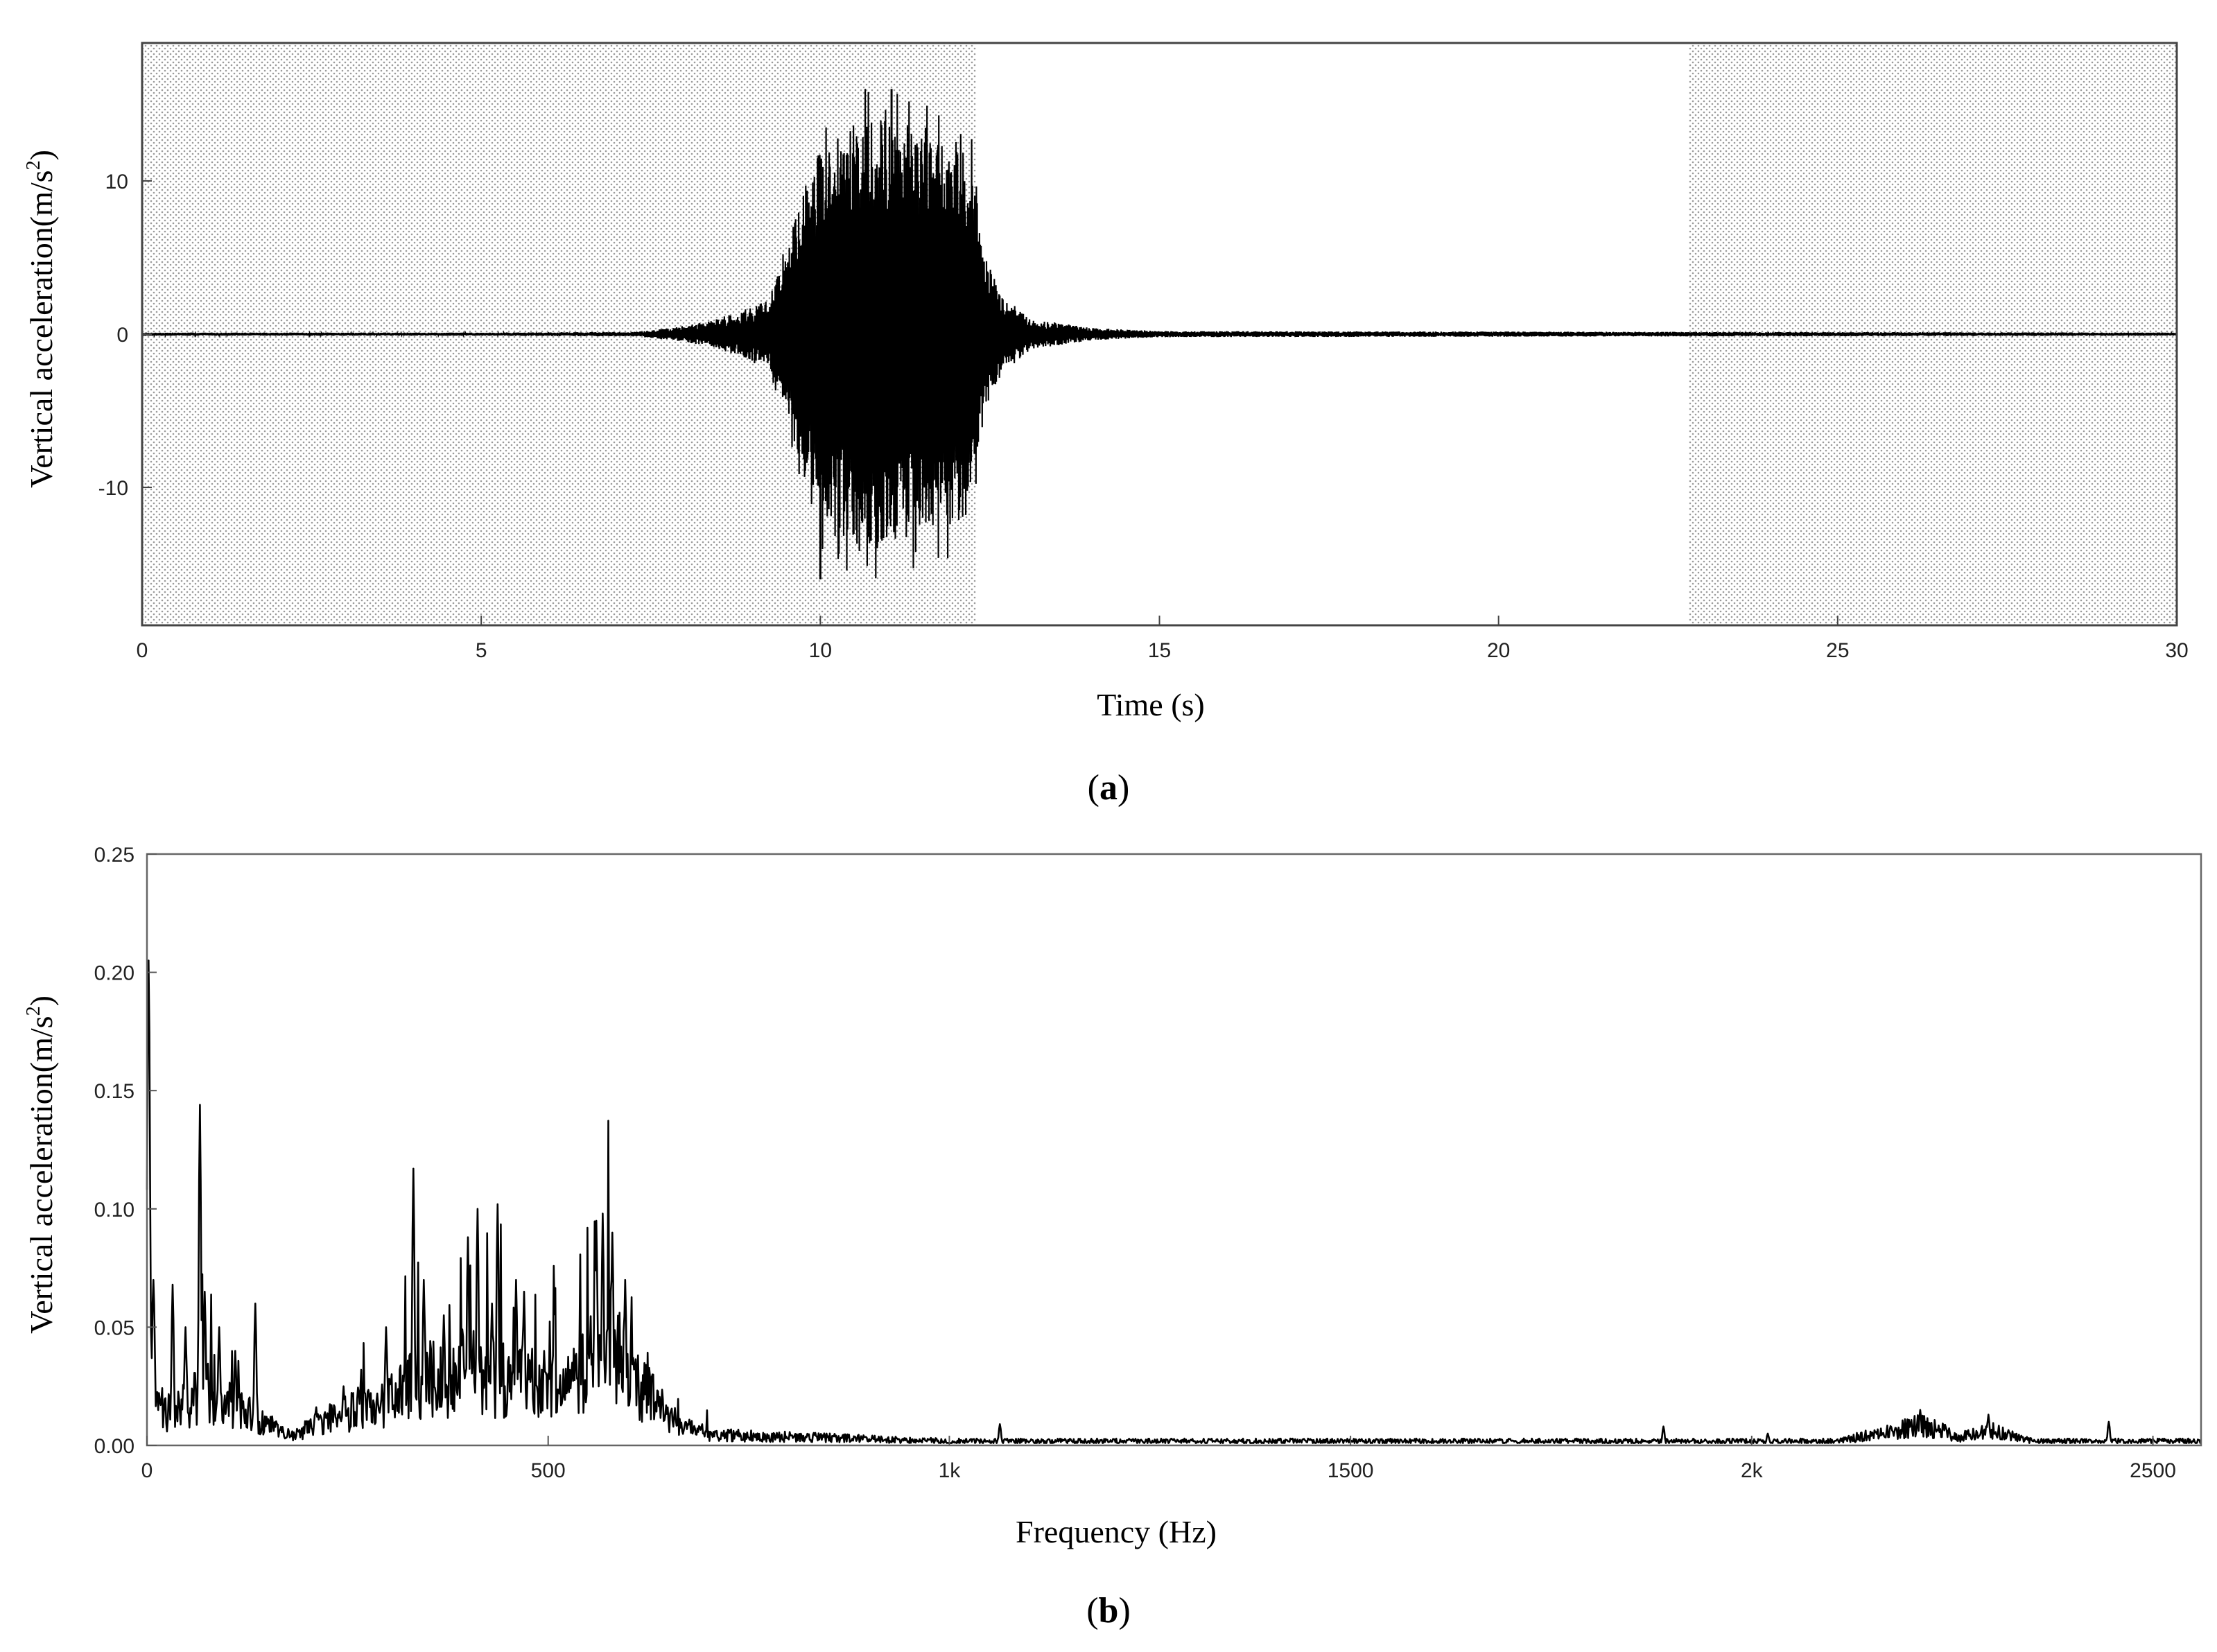 This screenshot has height=1652, width=2217. Describe the element at coordinates (114, 1091) in the screenshot. I see `y-tick-label: 0.15` at that location.